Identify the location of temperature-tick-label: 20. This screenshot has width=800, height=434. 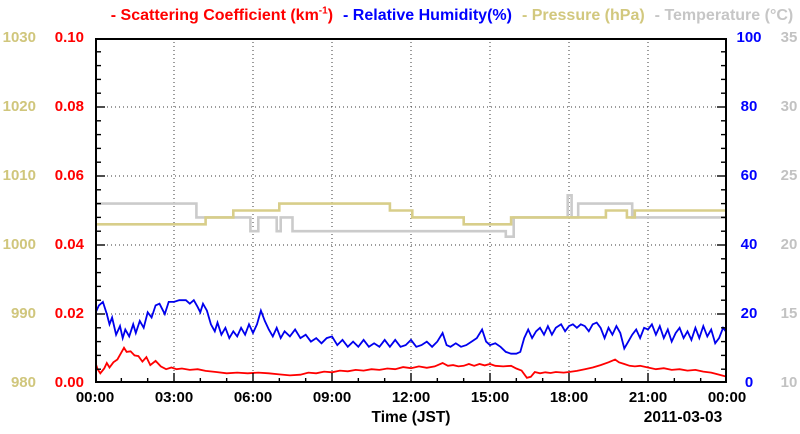
(789, 244).